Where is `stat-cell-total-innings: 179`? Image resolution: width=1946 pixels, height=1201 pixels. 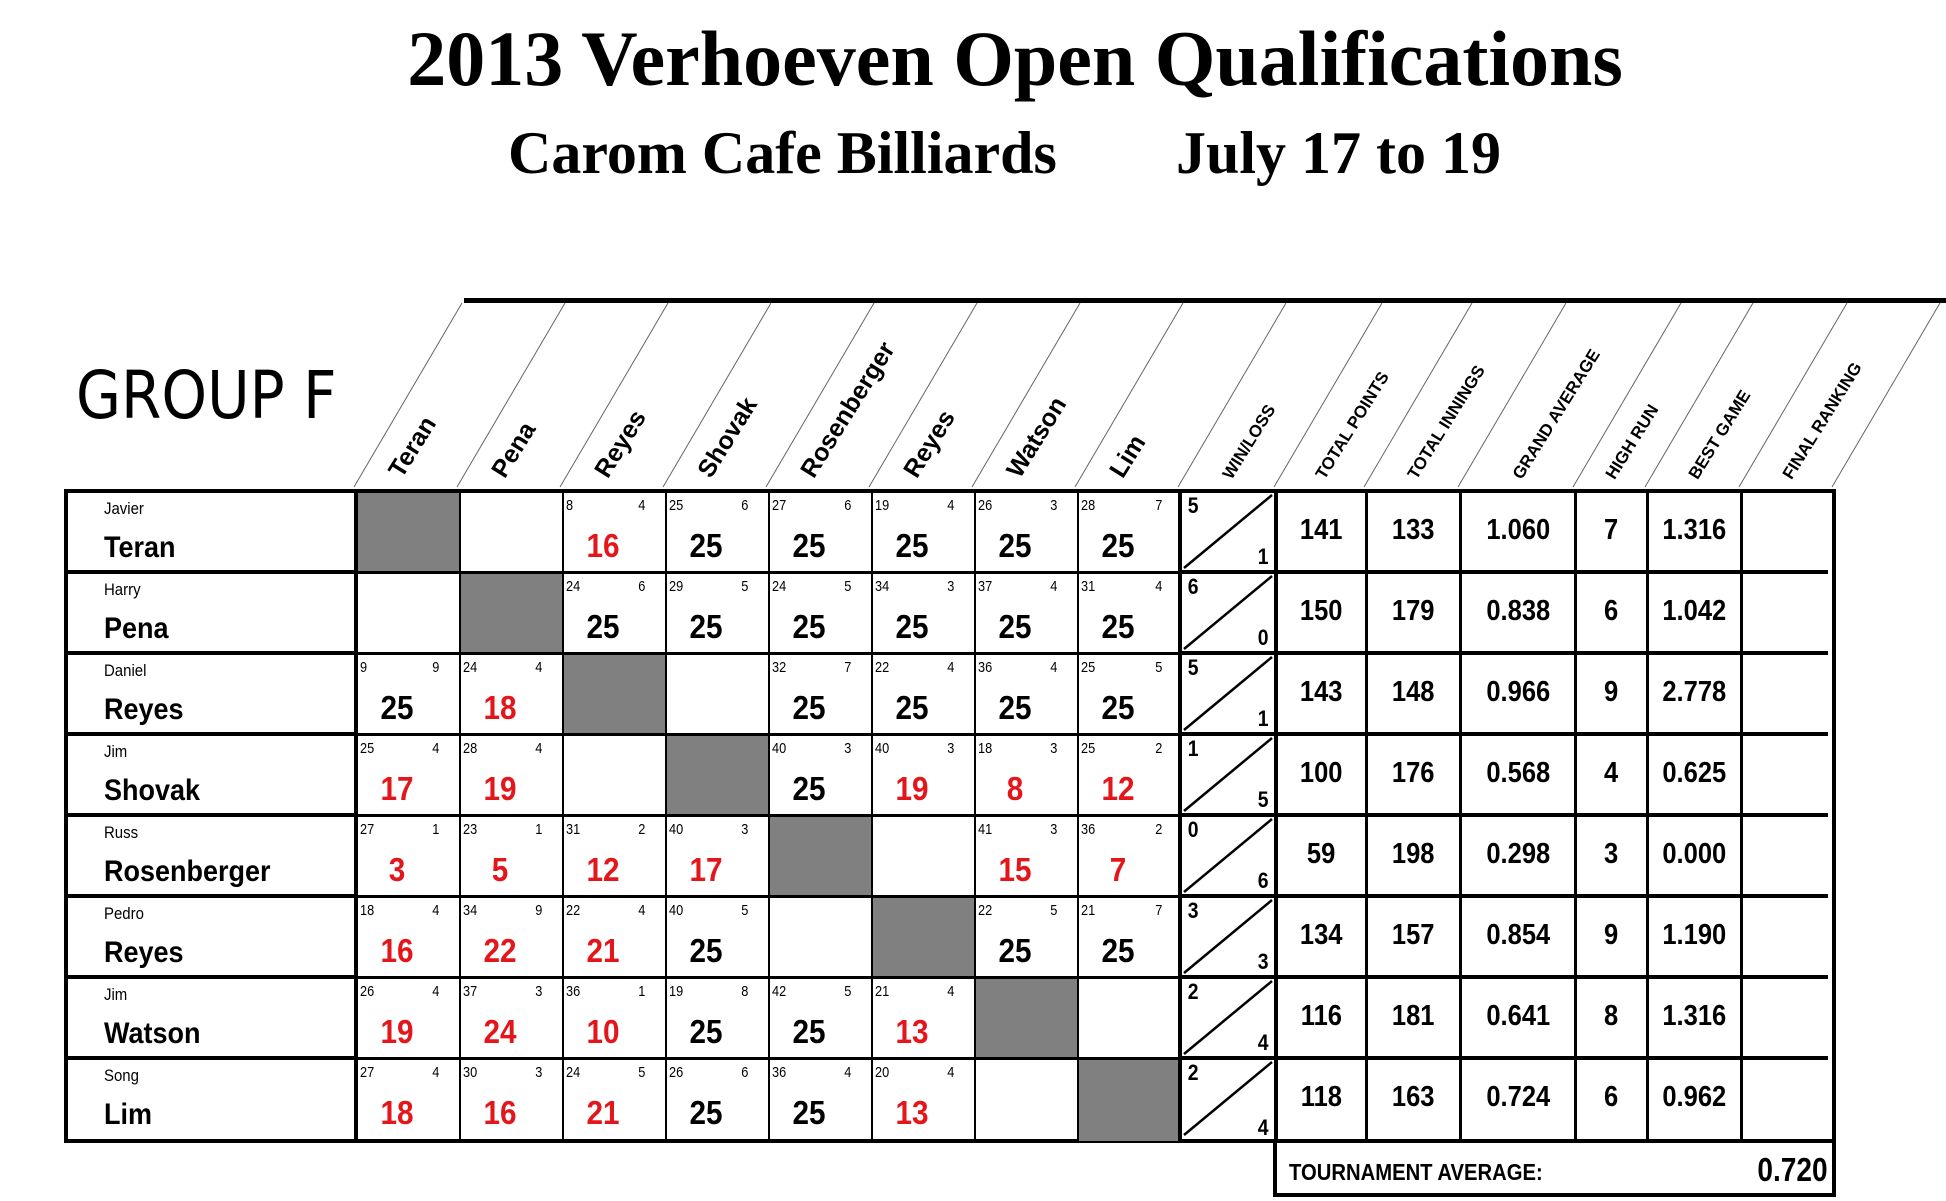 stat-cell-total-innings: 179 is located at coordinates (1415, 614).